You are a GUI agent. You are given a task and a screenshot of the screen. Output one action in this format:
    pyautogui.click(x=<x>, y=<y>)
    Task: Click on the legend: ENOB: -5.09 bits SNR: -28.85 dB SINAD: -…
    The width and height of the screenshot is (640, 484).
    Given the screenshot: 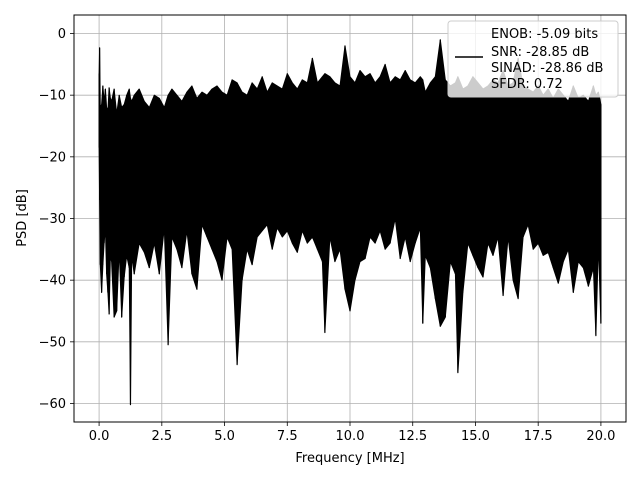 What is the action you would take?
    pyautogui.click(x=533, y=59)
    